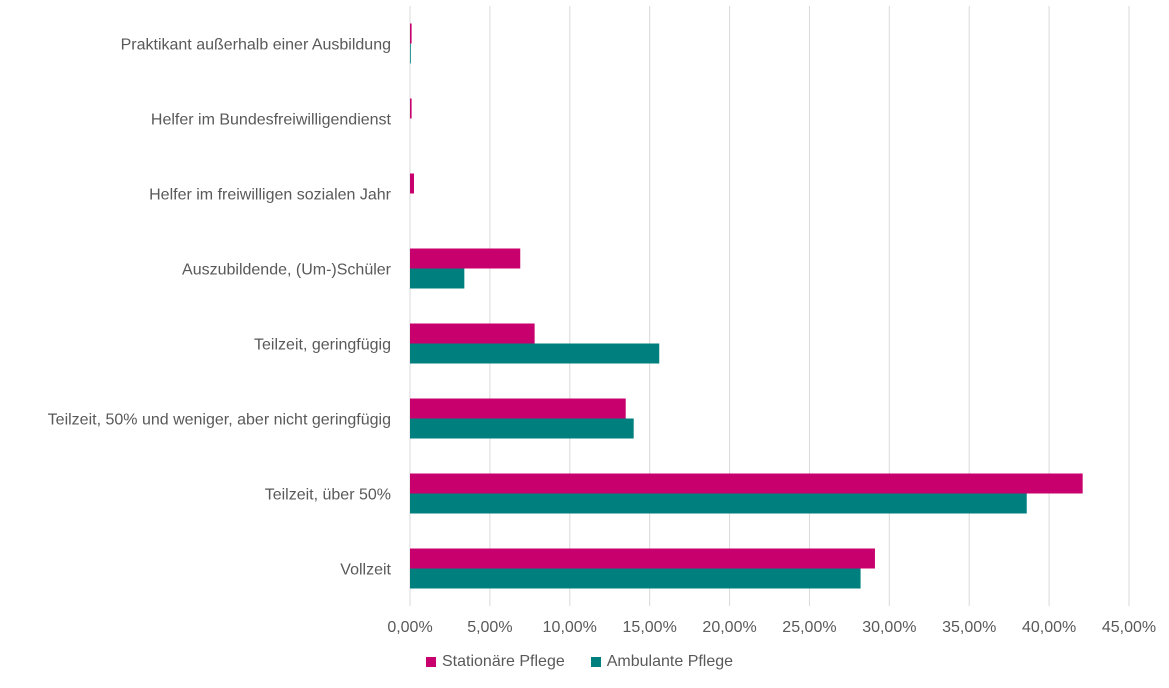 This screenshot has height=688, width=1169. I want to click on legend-label-ambulant: Ambulante Pflege, so click(670, 661).